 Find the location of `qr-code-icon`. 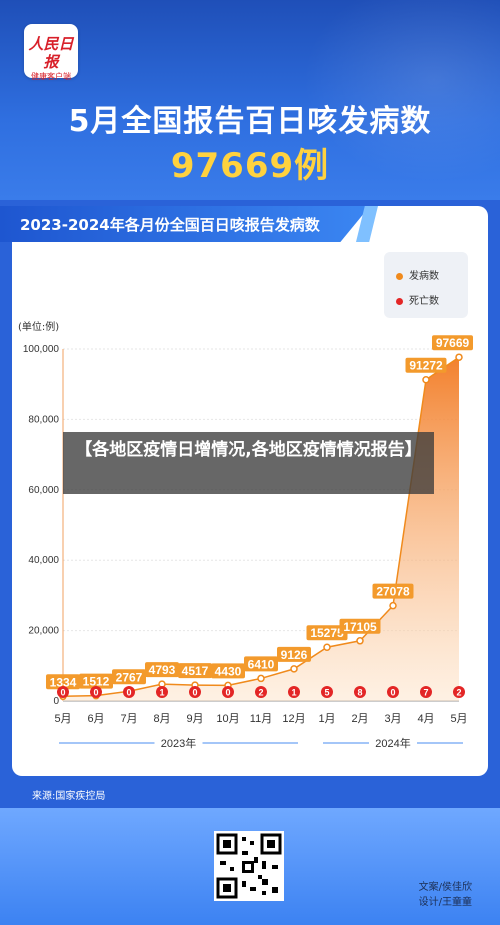

qr-code-icon is located at coordinates (249, 866).